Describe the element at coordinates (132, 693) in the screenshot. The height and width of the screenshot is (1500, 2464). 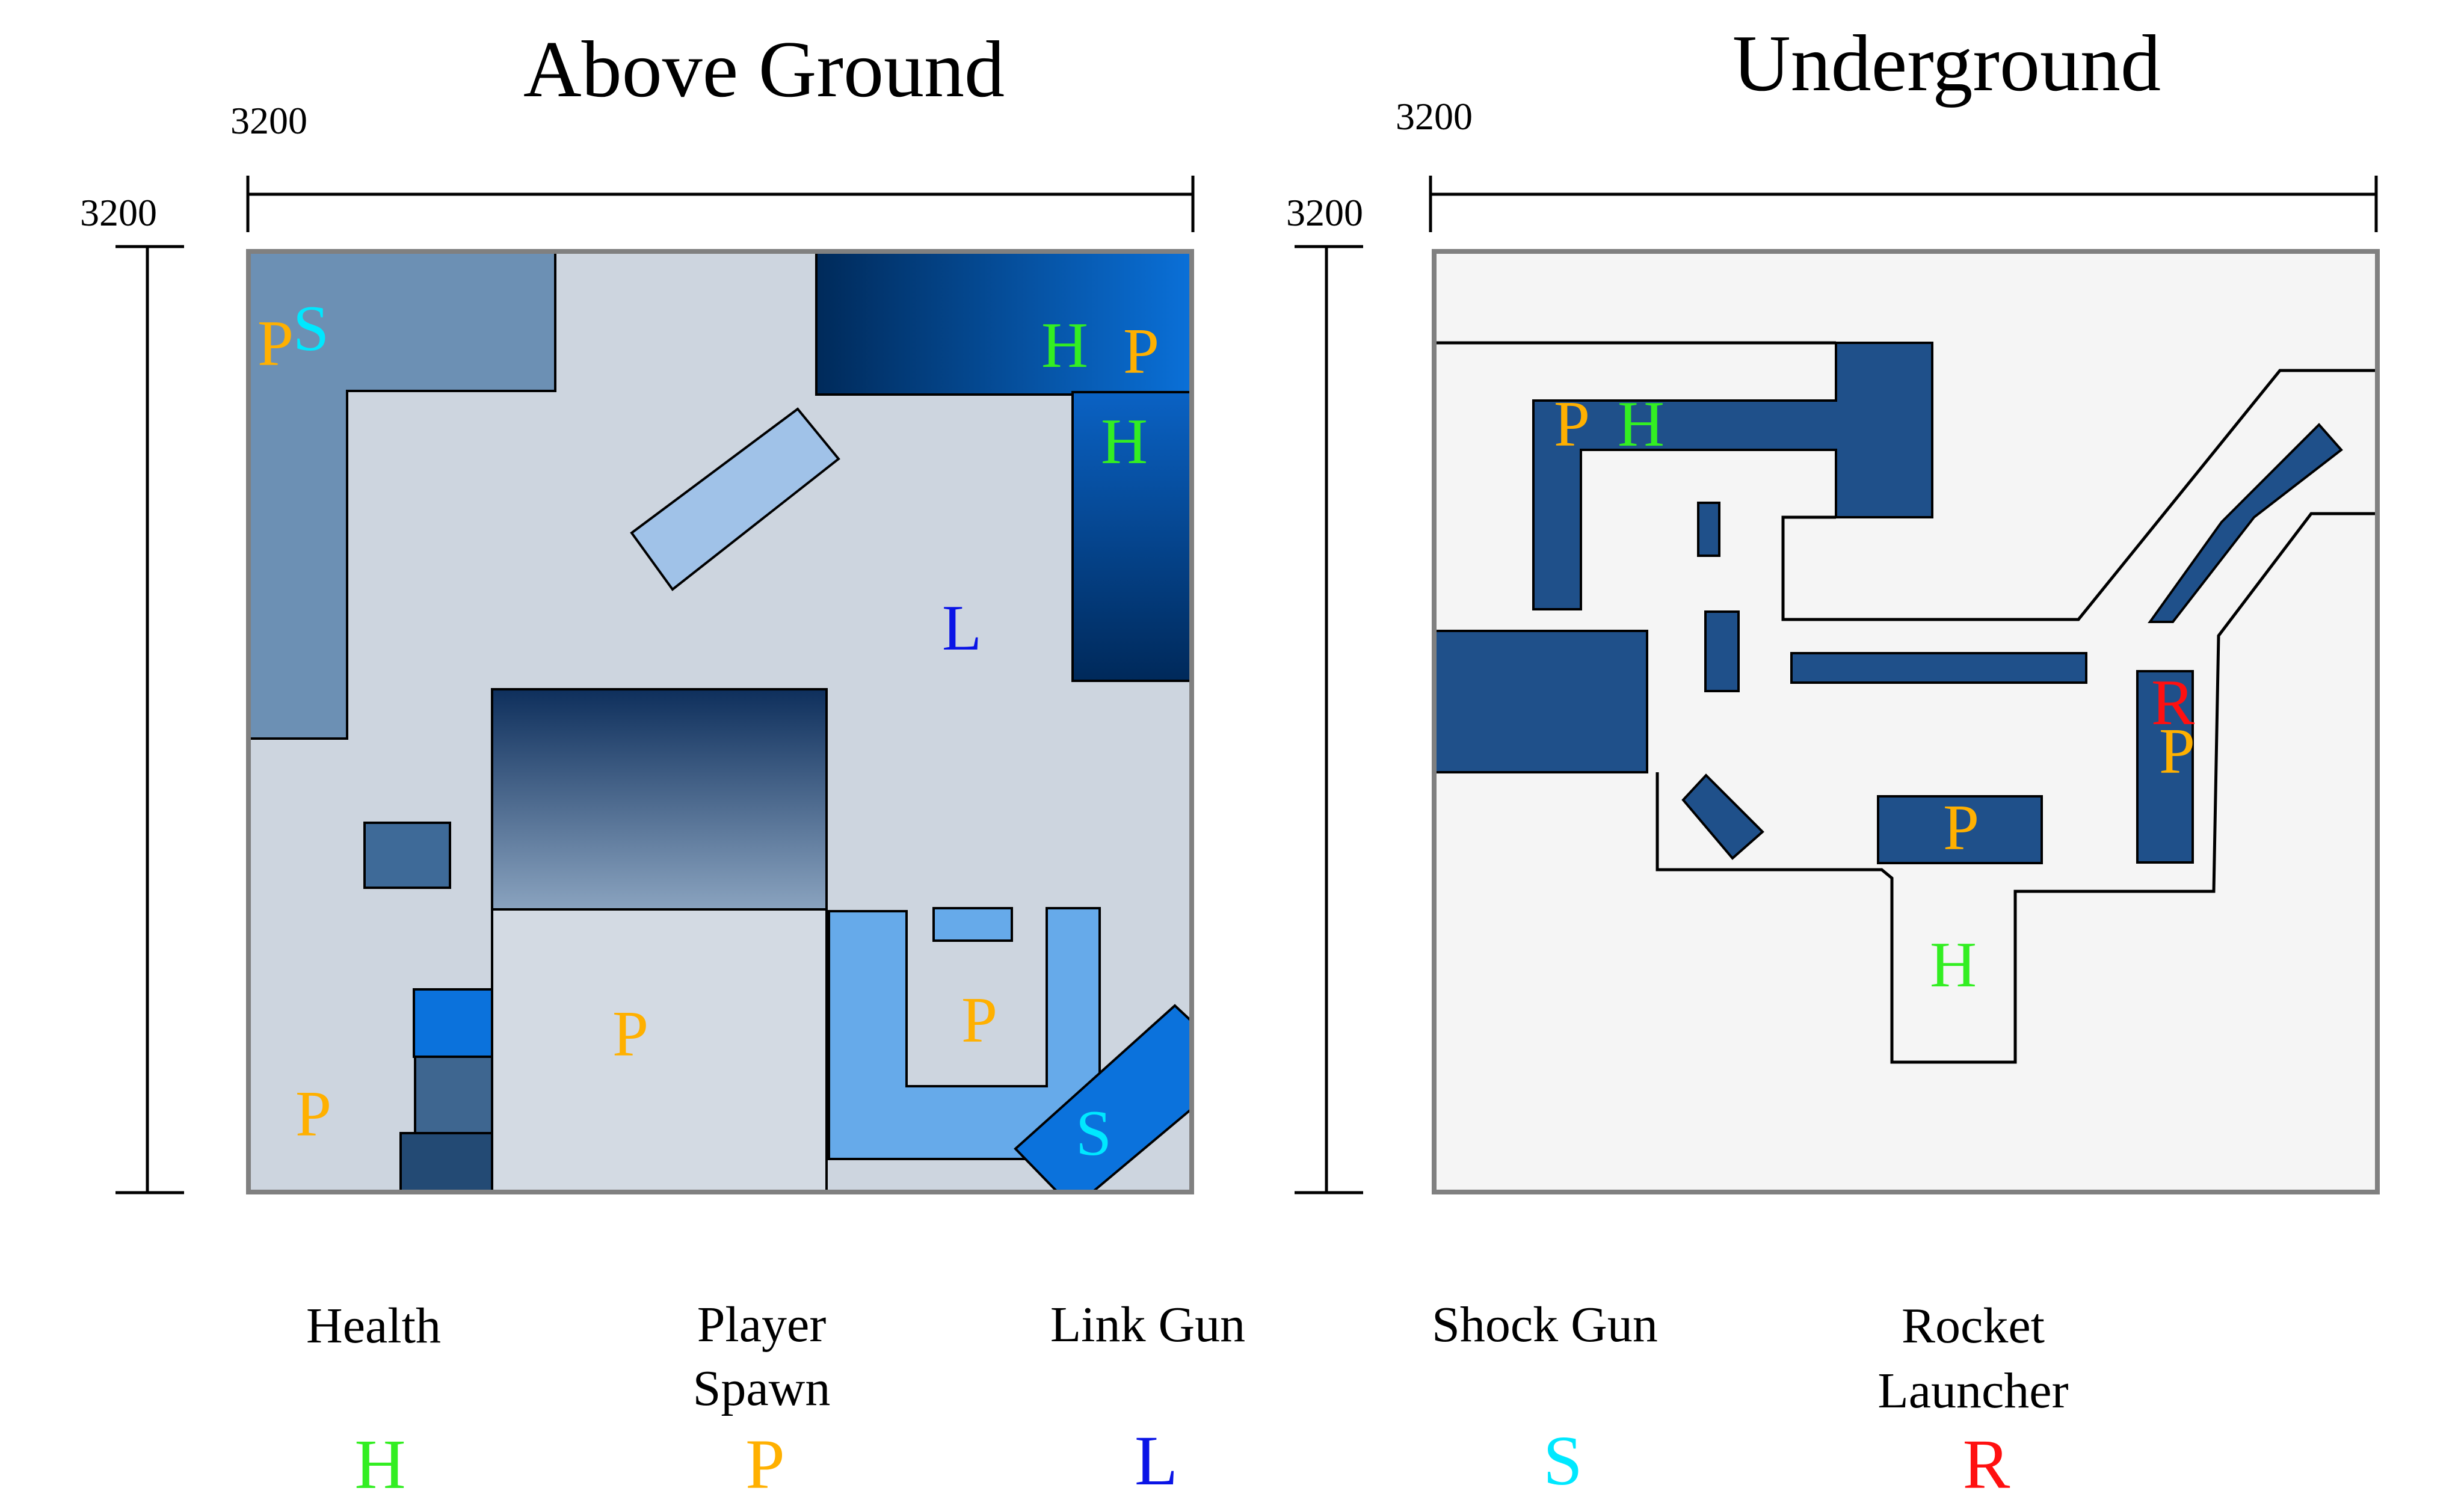
I see `above-height-dimension: 3200` at that location.